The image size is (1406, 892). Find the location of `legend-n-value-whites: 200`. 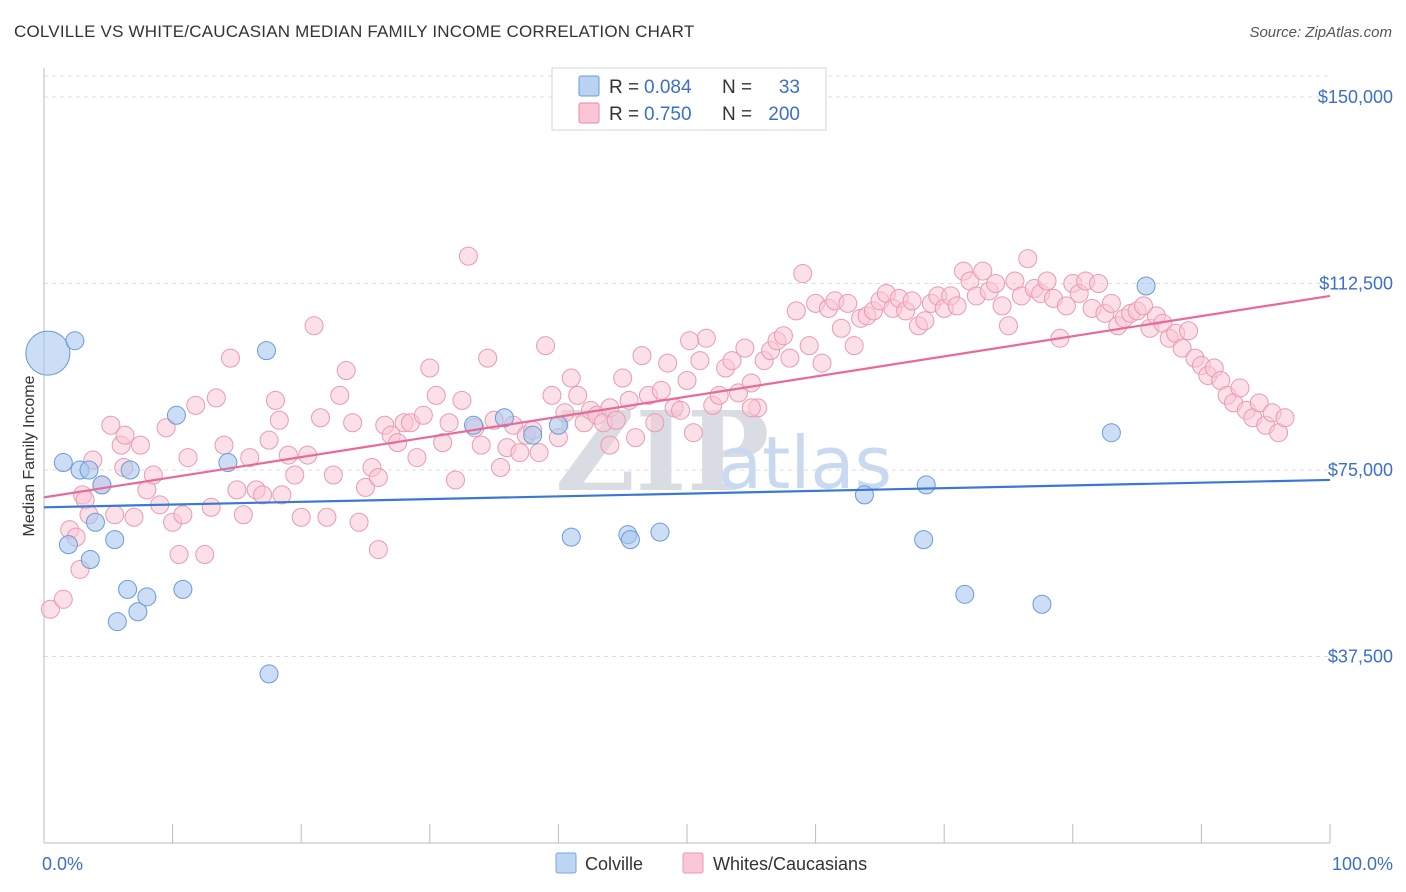

legend-n-value-whites: 200 is located at coordinates (784, 114).